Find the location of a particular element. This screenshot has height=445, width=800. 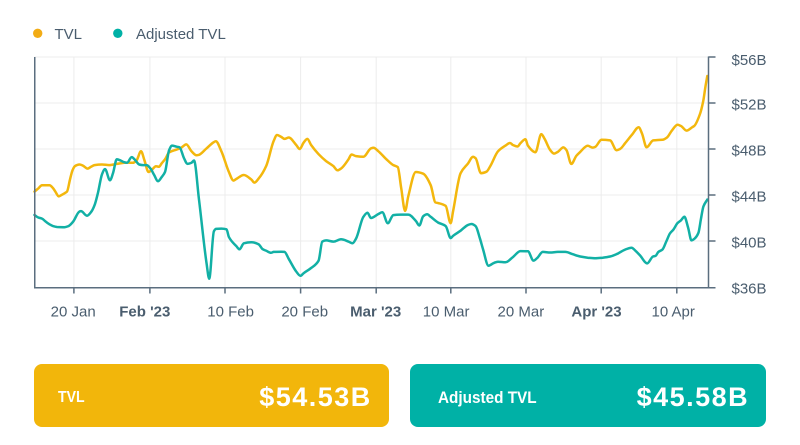

svg-text: Adjusted TVL is located at coordinates (181, 34).